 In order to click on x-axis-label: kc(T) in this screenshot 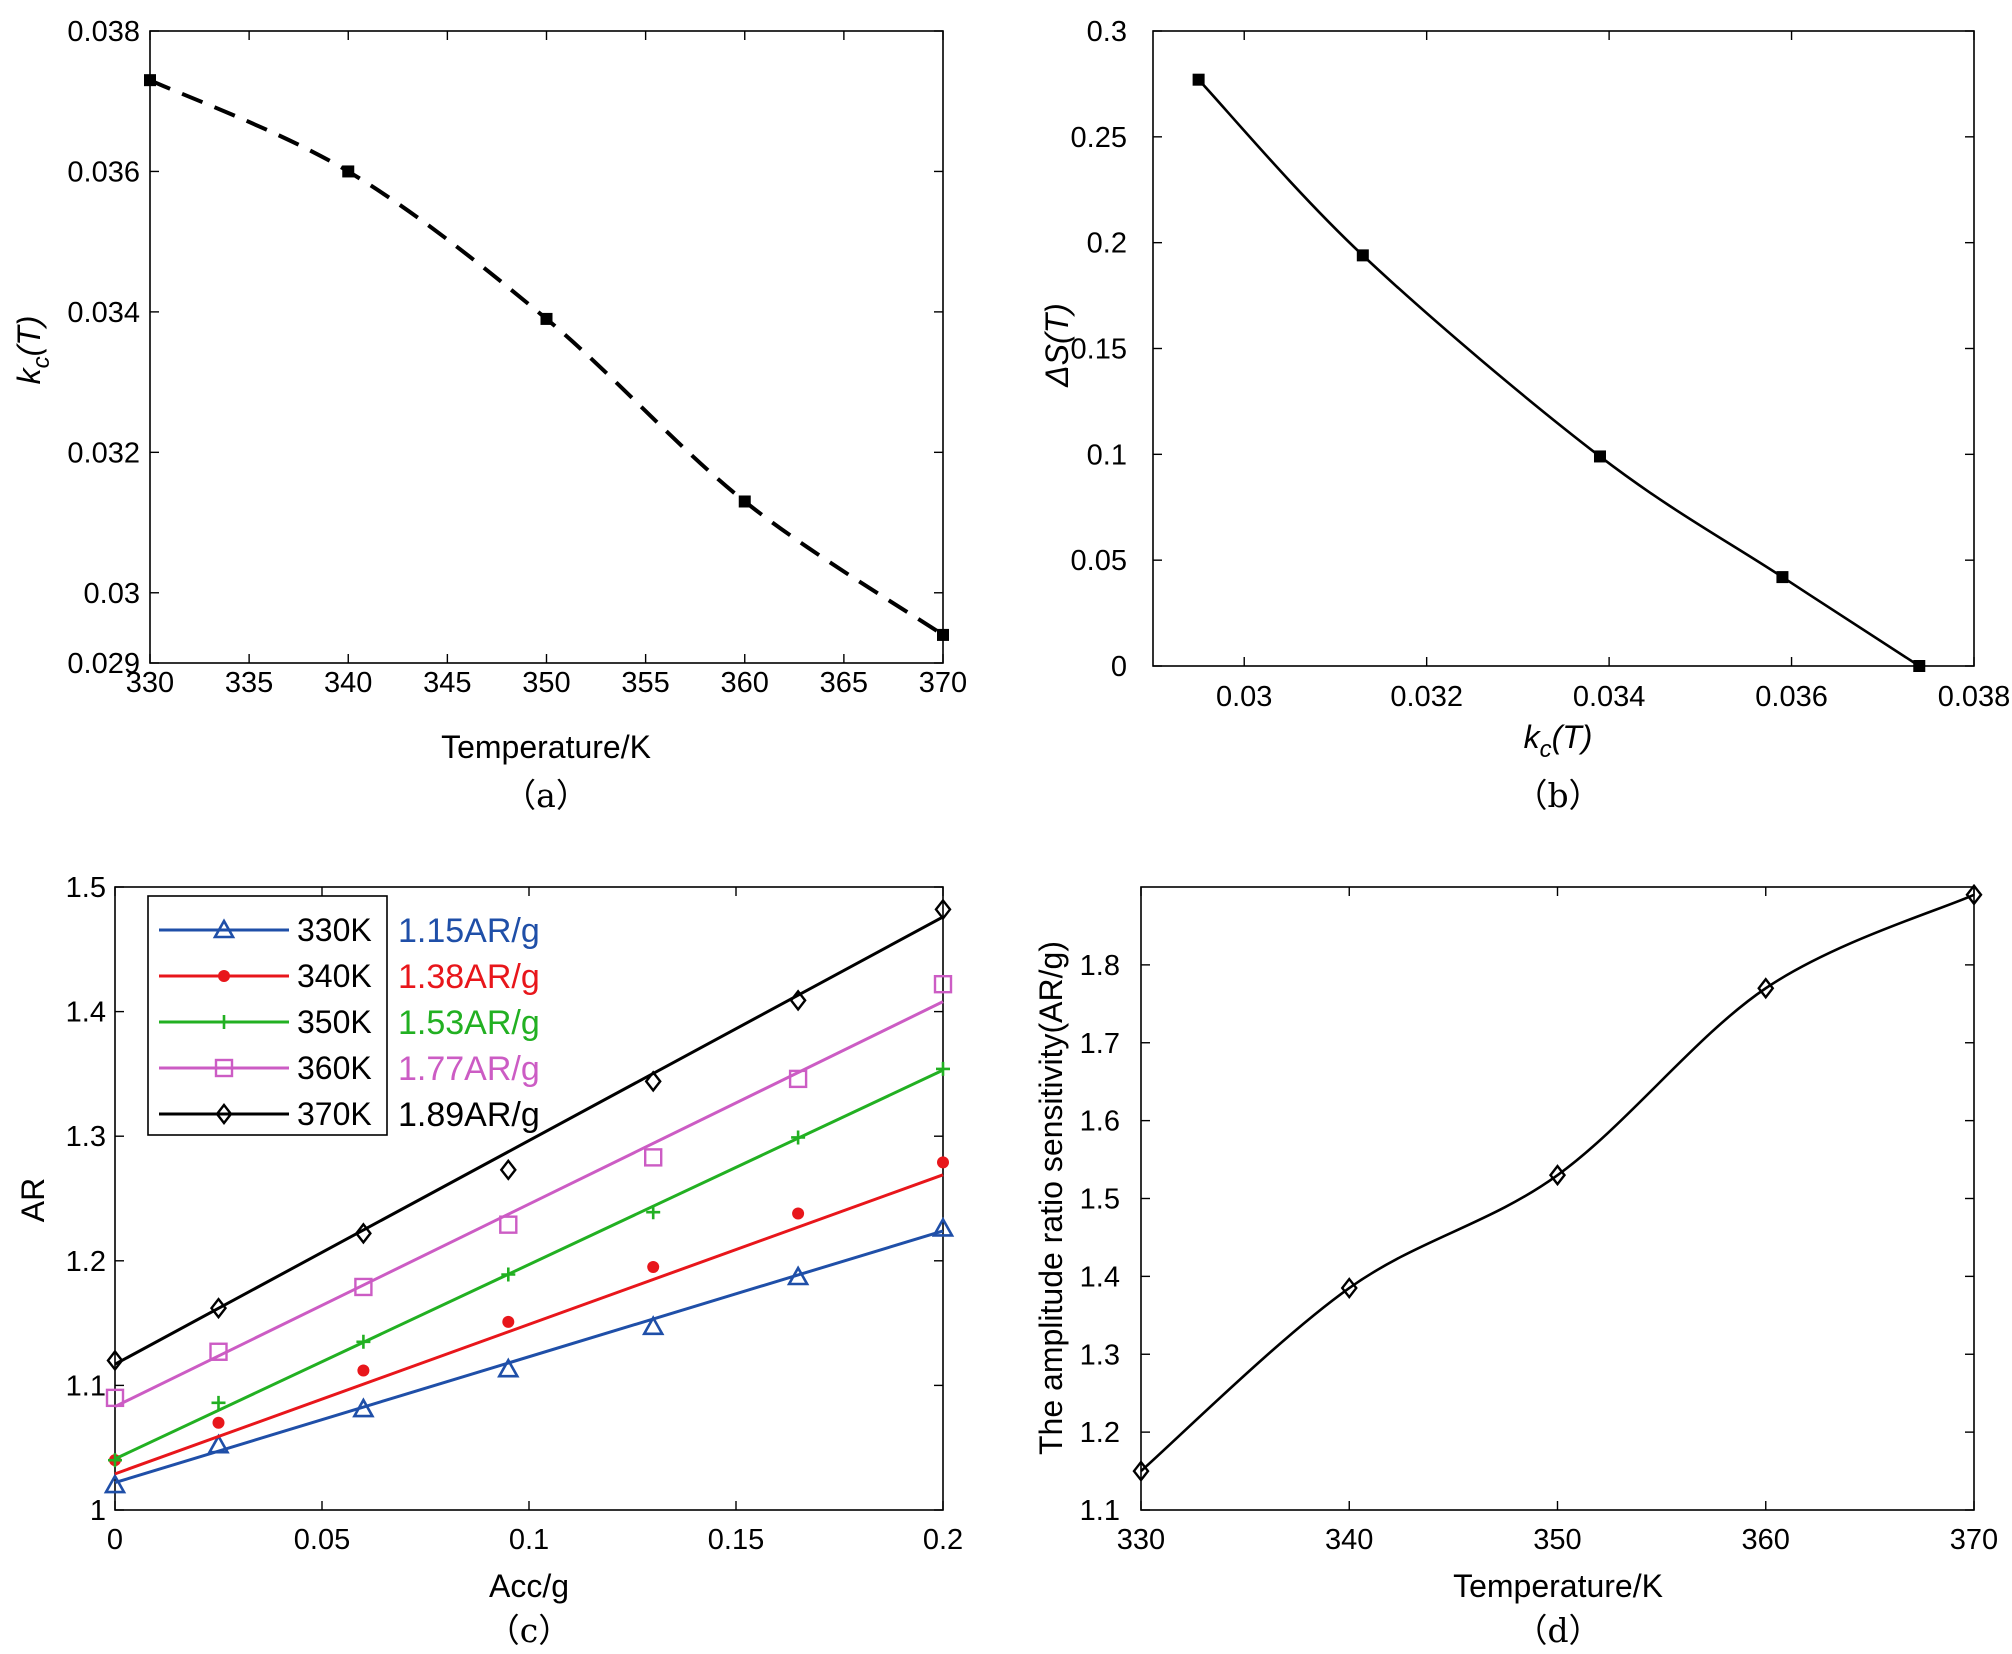, I will do `click(1558, 741)`.